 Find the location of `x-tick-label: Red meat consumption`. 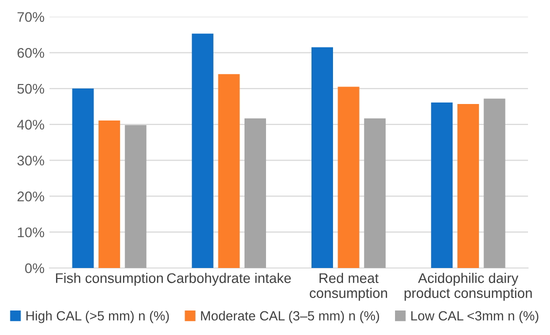

x-tick-label: Red meat consumption is located at coordinates (349, 286).